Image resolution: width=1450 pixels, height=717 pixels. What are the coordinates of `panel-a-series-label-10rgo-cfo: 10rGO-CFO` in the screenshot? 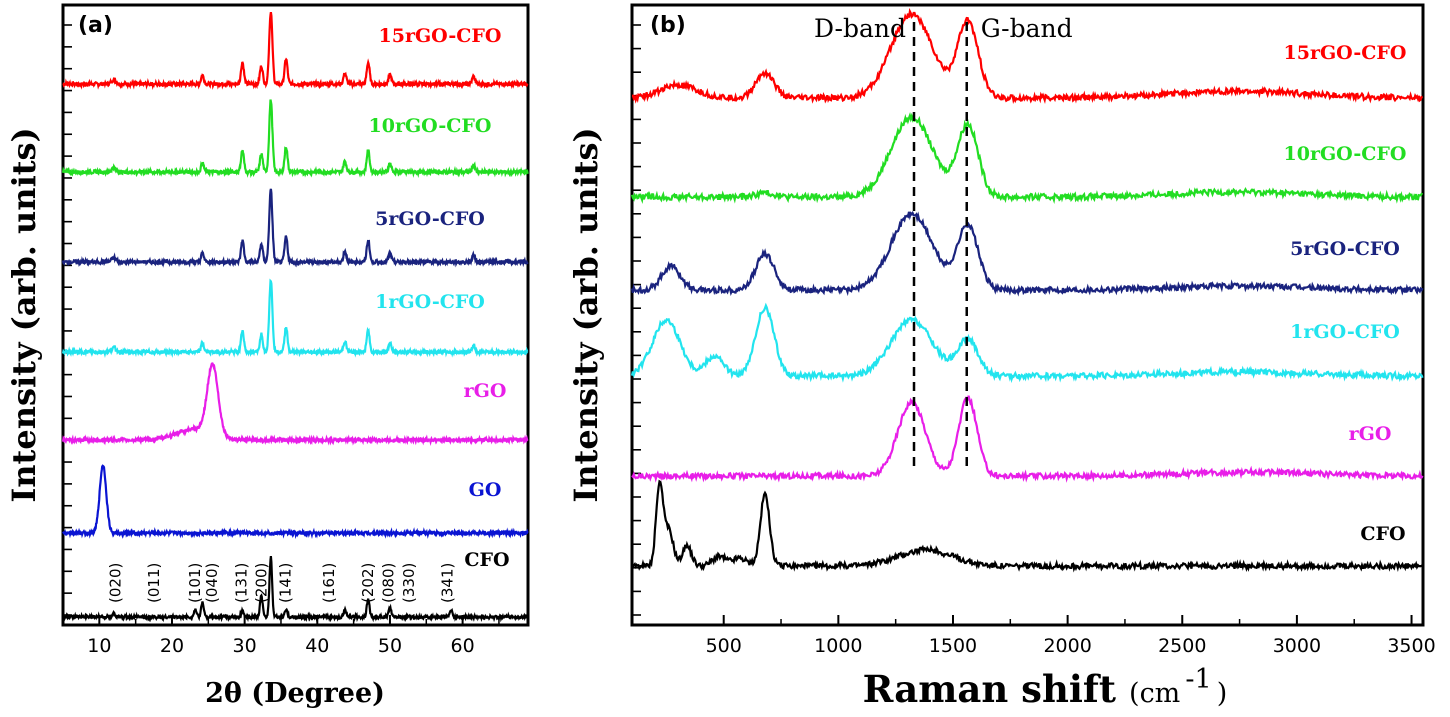 It's located at (430, 126).